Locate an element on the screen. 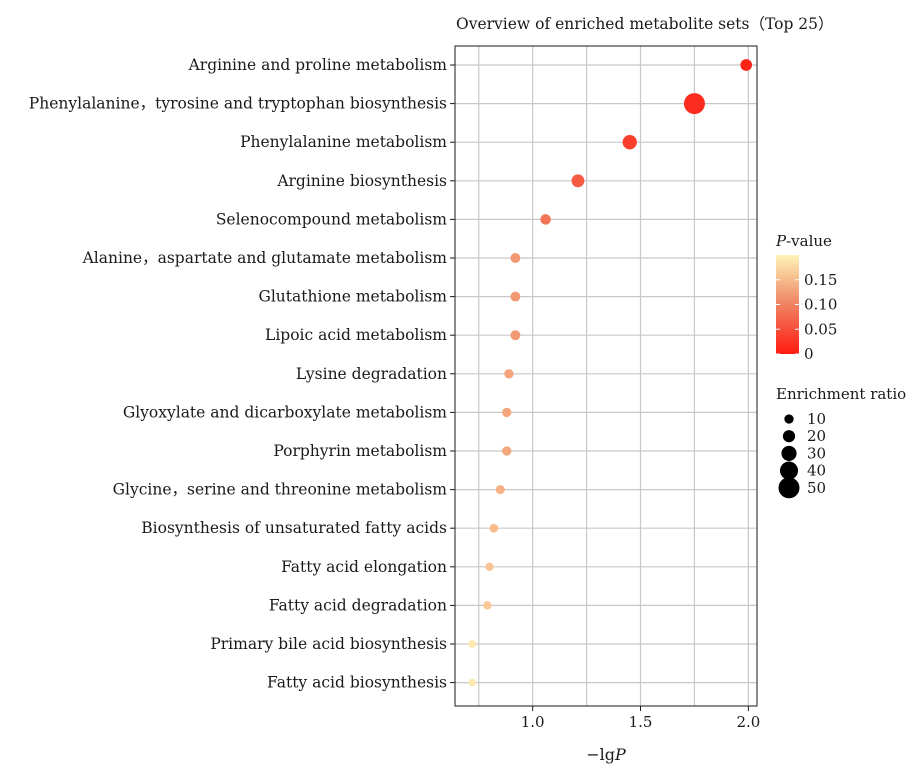 This screenshot has width=921, height=768. category-label: Selenocompound metabolism is located at coordinates (331, 219).